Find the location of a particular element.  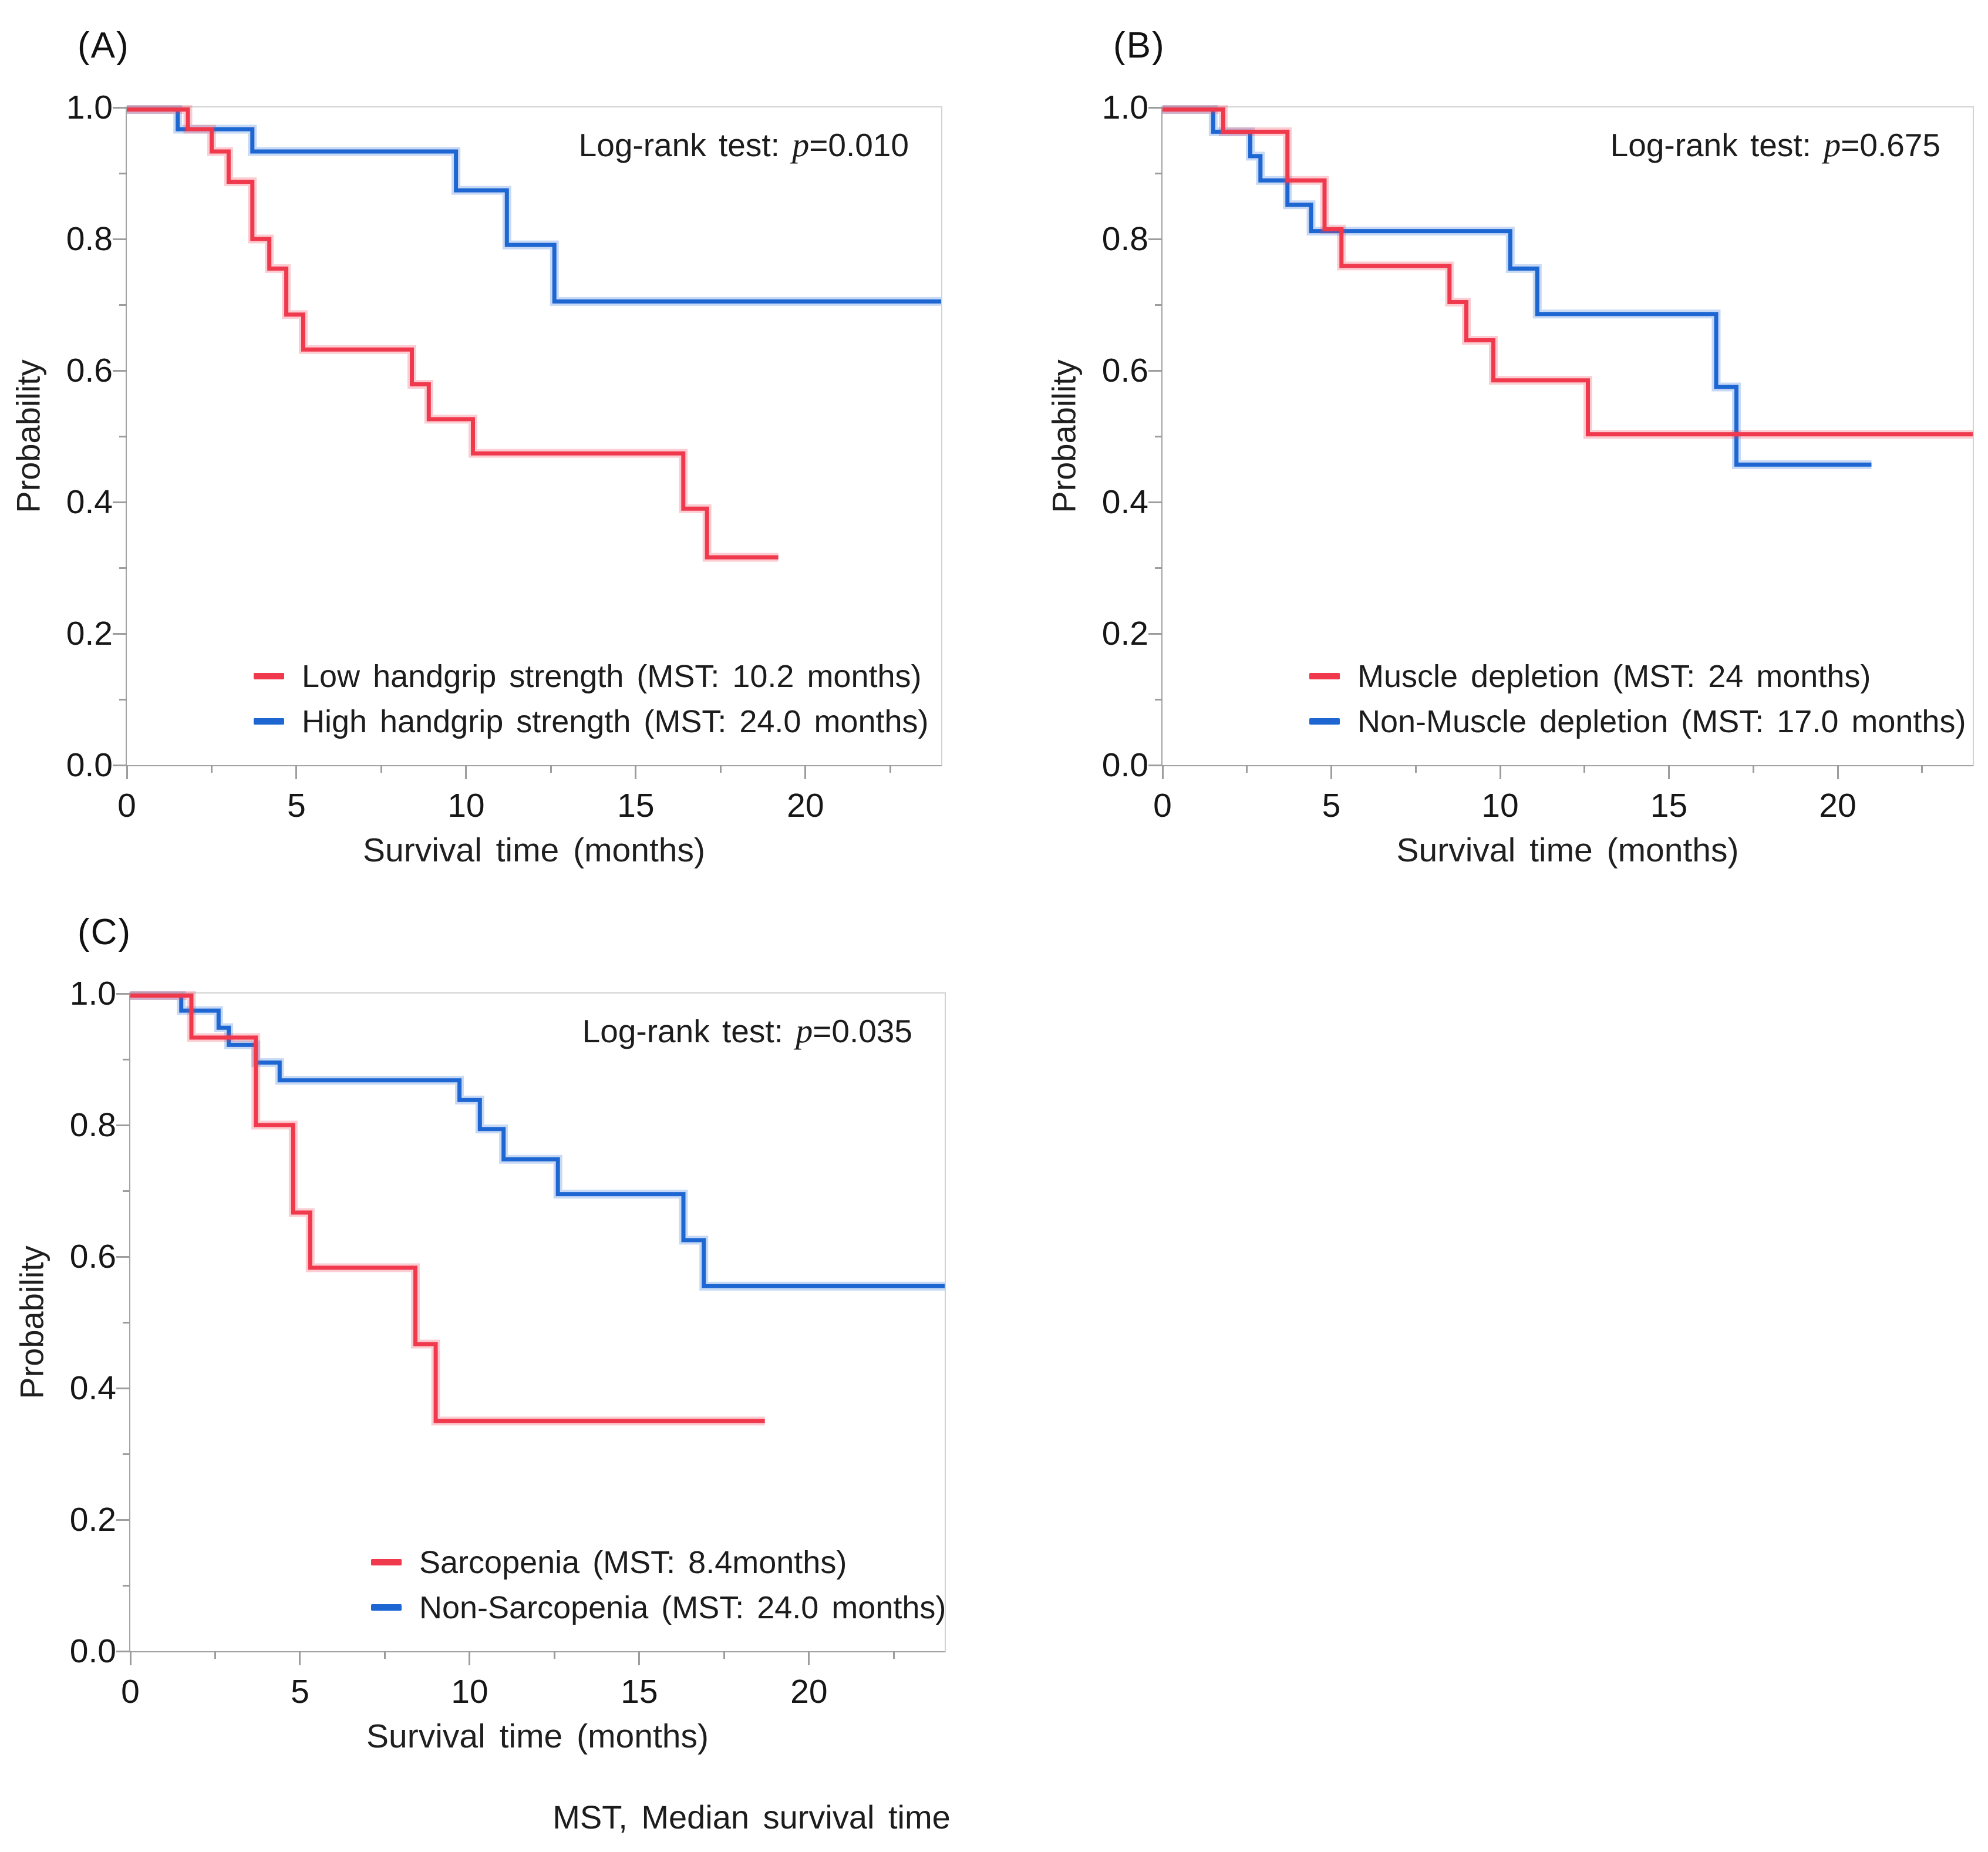

log-rank-annotation: Log-rank test: p=0.010 is located at coordinates (744, 145).